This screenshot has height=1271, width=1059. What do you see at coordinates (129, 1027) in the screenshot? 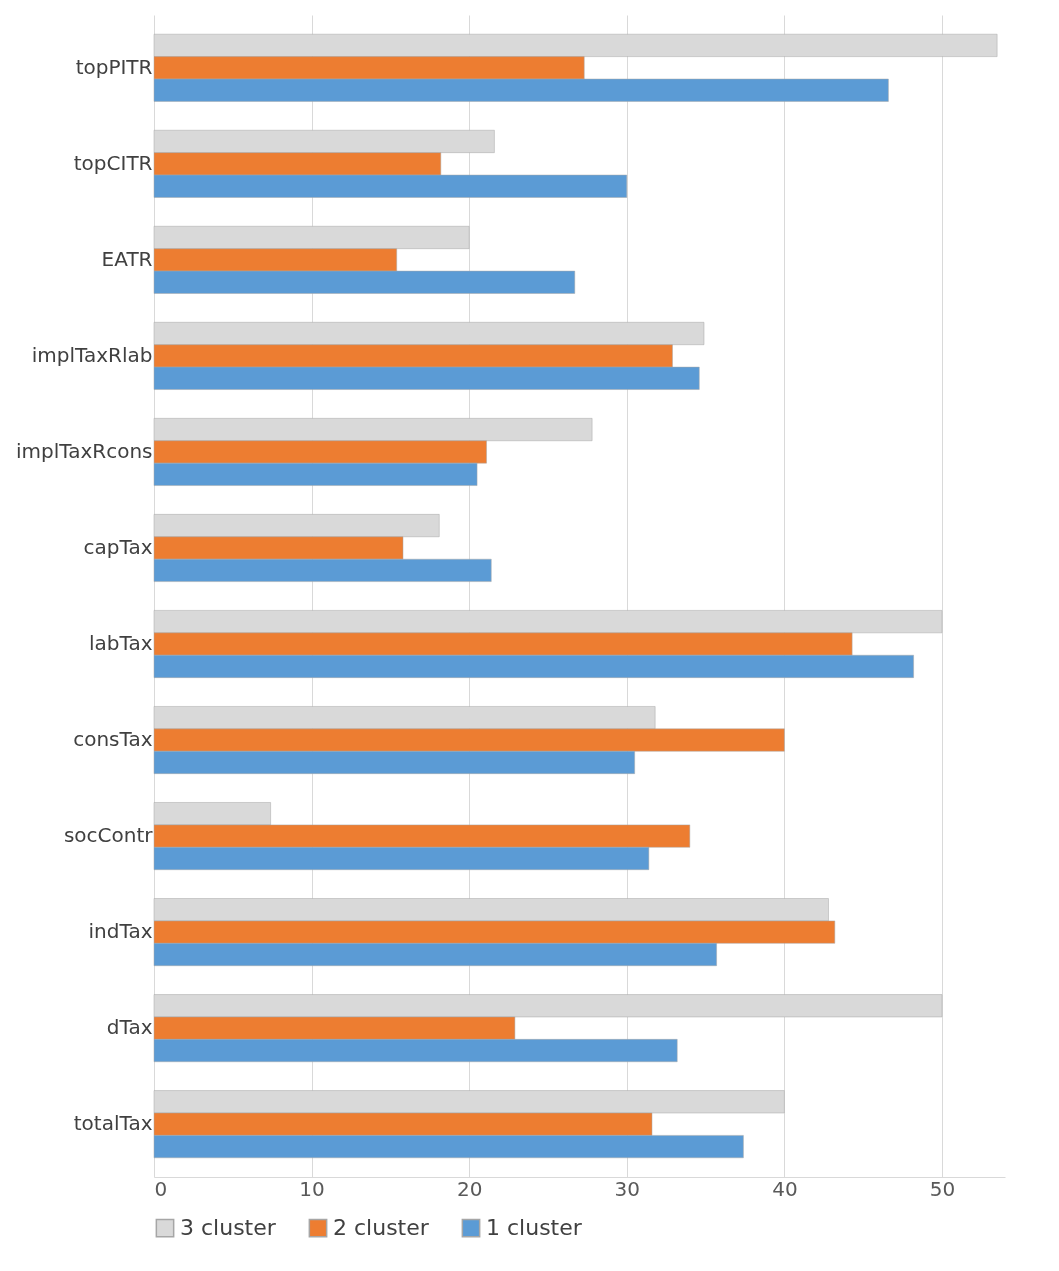
I see `y-tick-label: dTax` at bounding box center [129, 1027].